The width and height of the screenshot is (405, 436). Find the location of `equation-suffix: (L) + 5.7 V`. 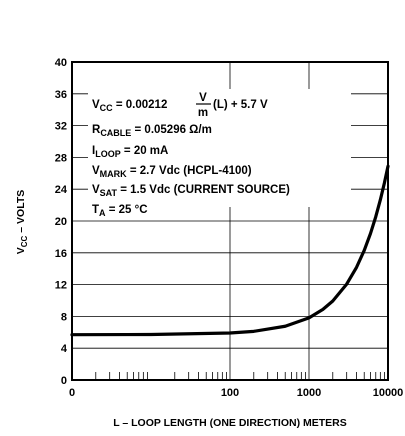

equation-suffix: (L) + 5.7 V is located at coordinates (240, 105).